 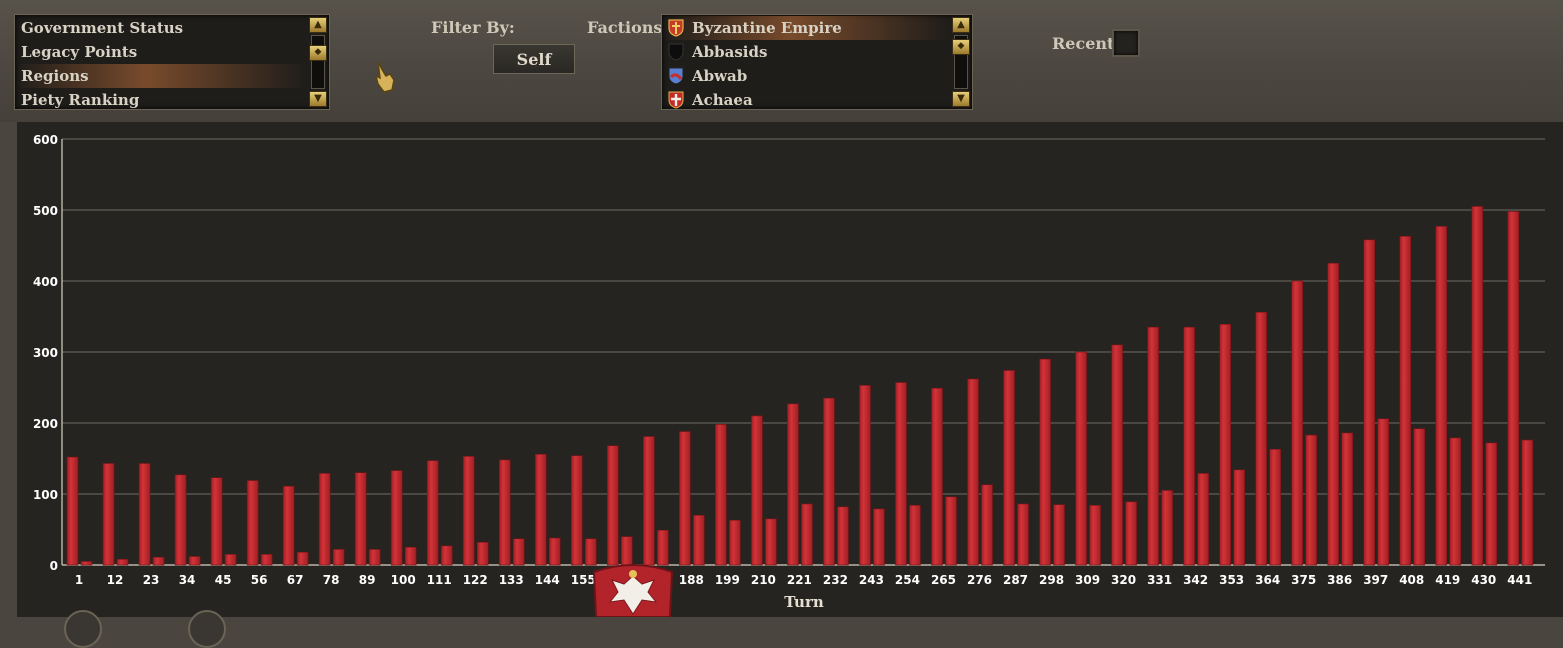 What do you see at coordinates (799, 580) in the screenshot?
I see `x-tick-label: 221` at bounding box center [799, 580].